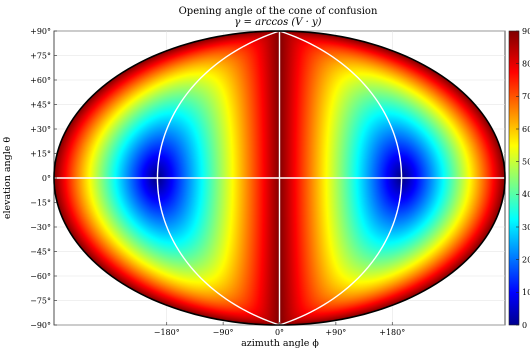  What do you see at coordinates (277, 22) in the screenshot?
I see `chart-subtitle: γ = arccos (V · y)` at bounding box center [277, 22].